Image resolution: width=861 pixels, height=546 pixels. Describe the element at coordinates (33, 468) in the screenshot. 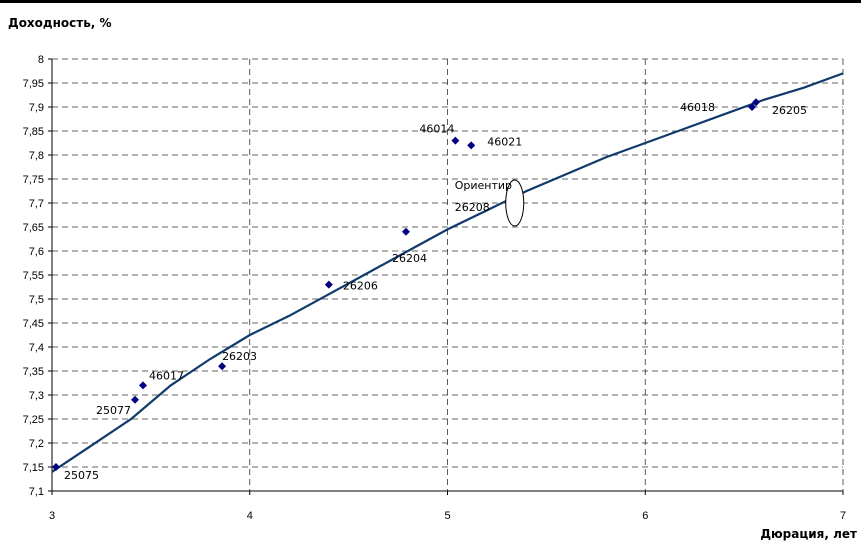

I see `y-tick-label: 7,15` at that location.